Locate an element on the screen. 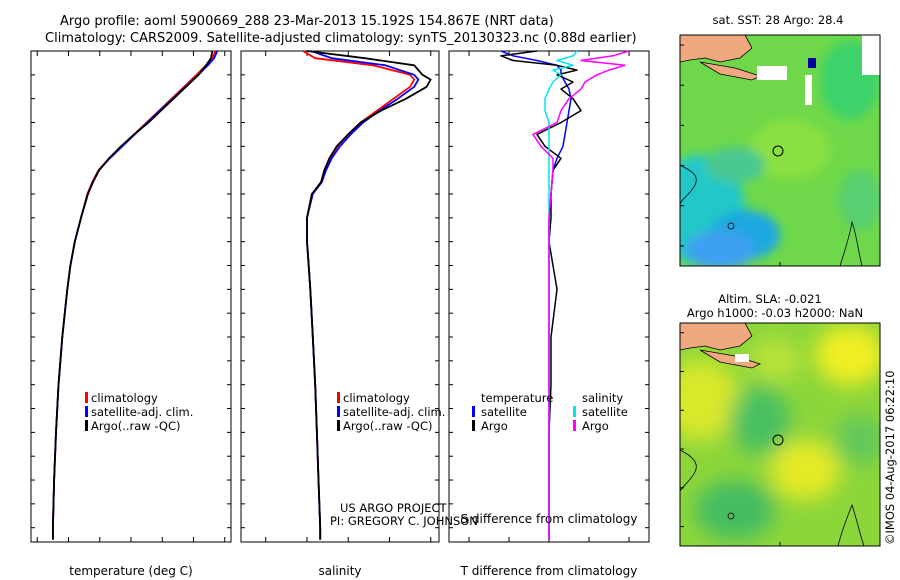 The image size is (900, 580). pi-label: PI: GREGORY C. JOHNSON is located at coordinates (404, 521).